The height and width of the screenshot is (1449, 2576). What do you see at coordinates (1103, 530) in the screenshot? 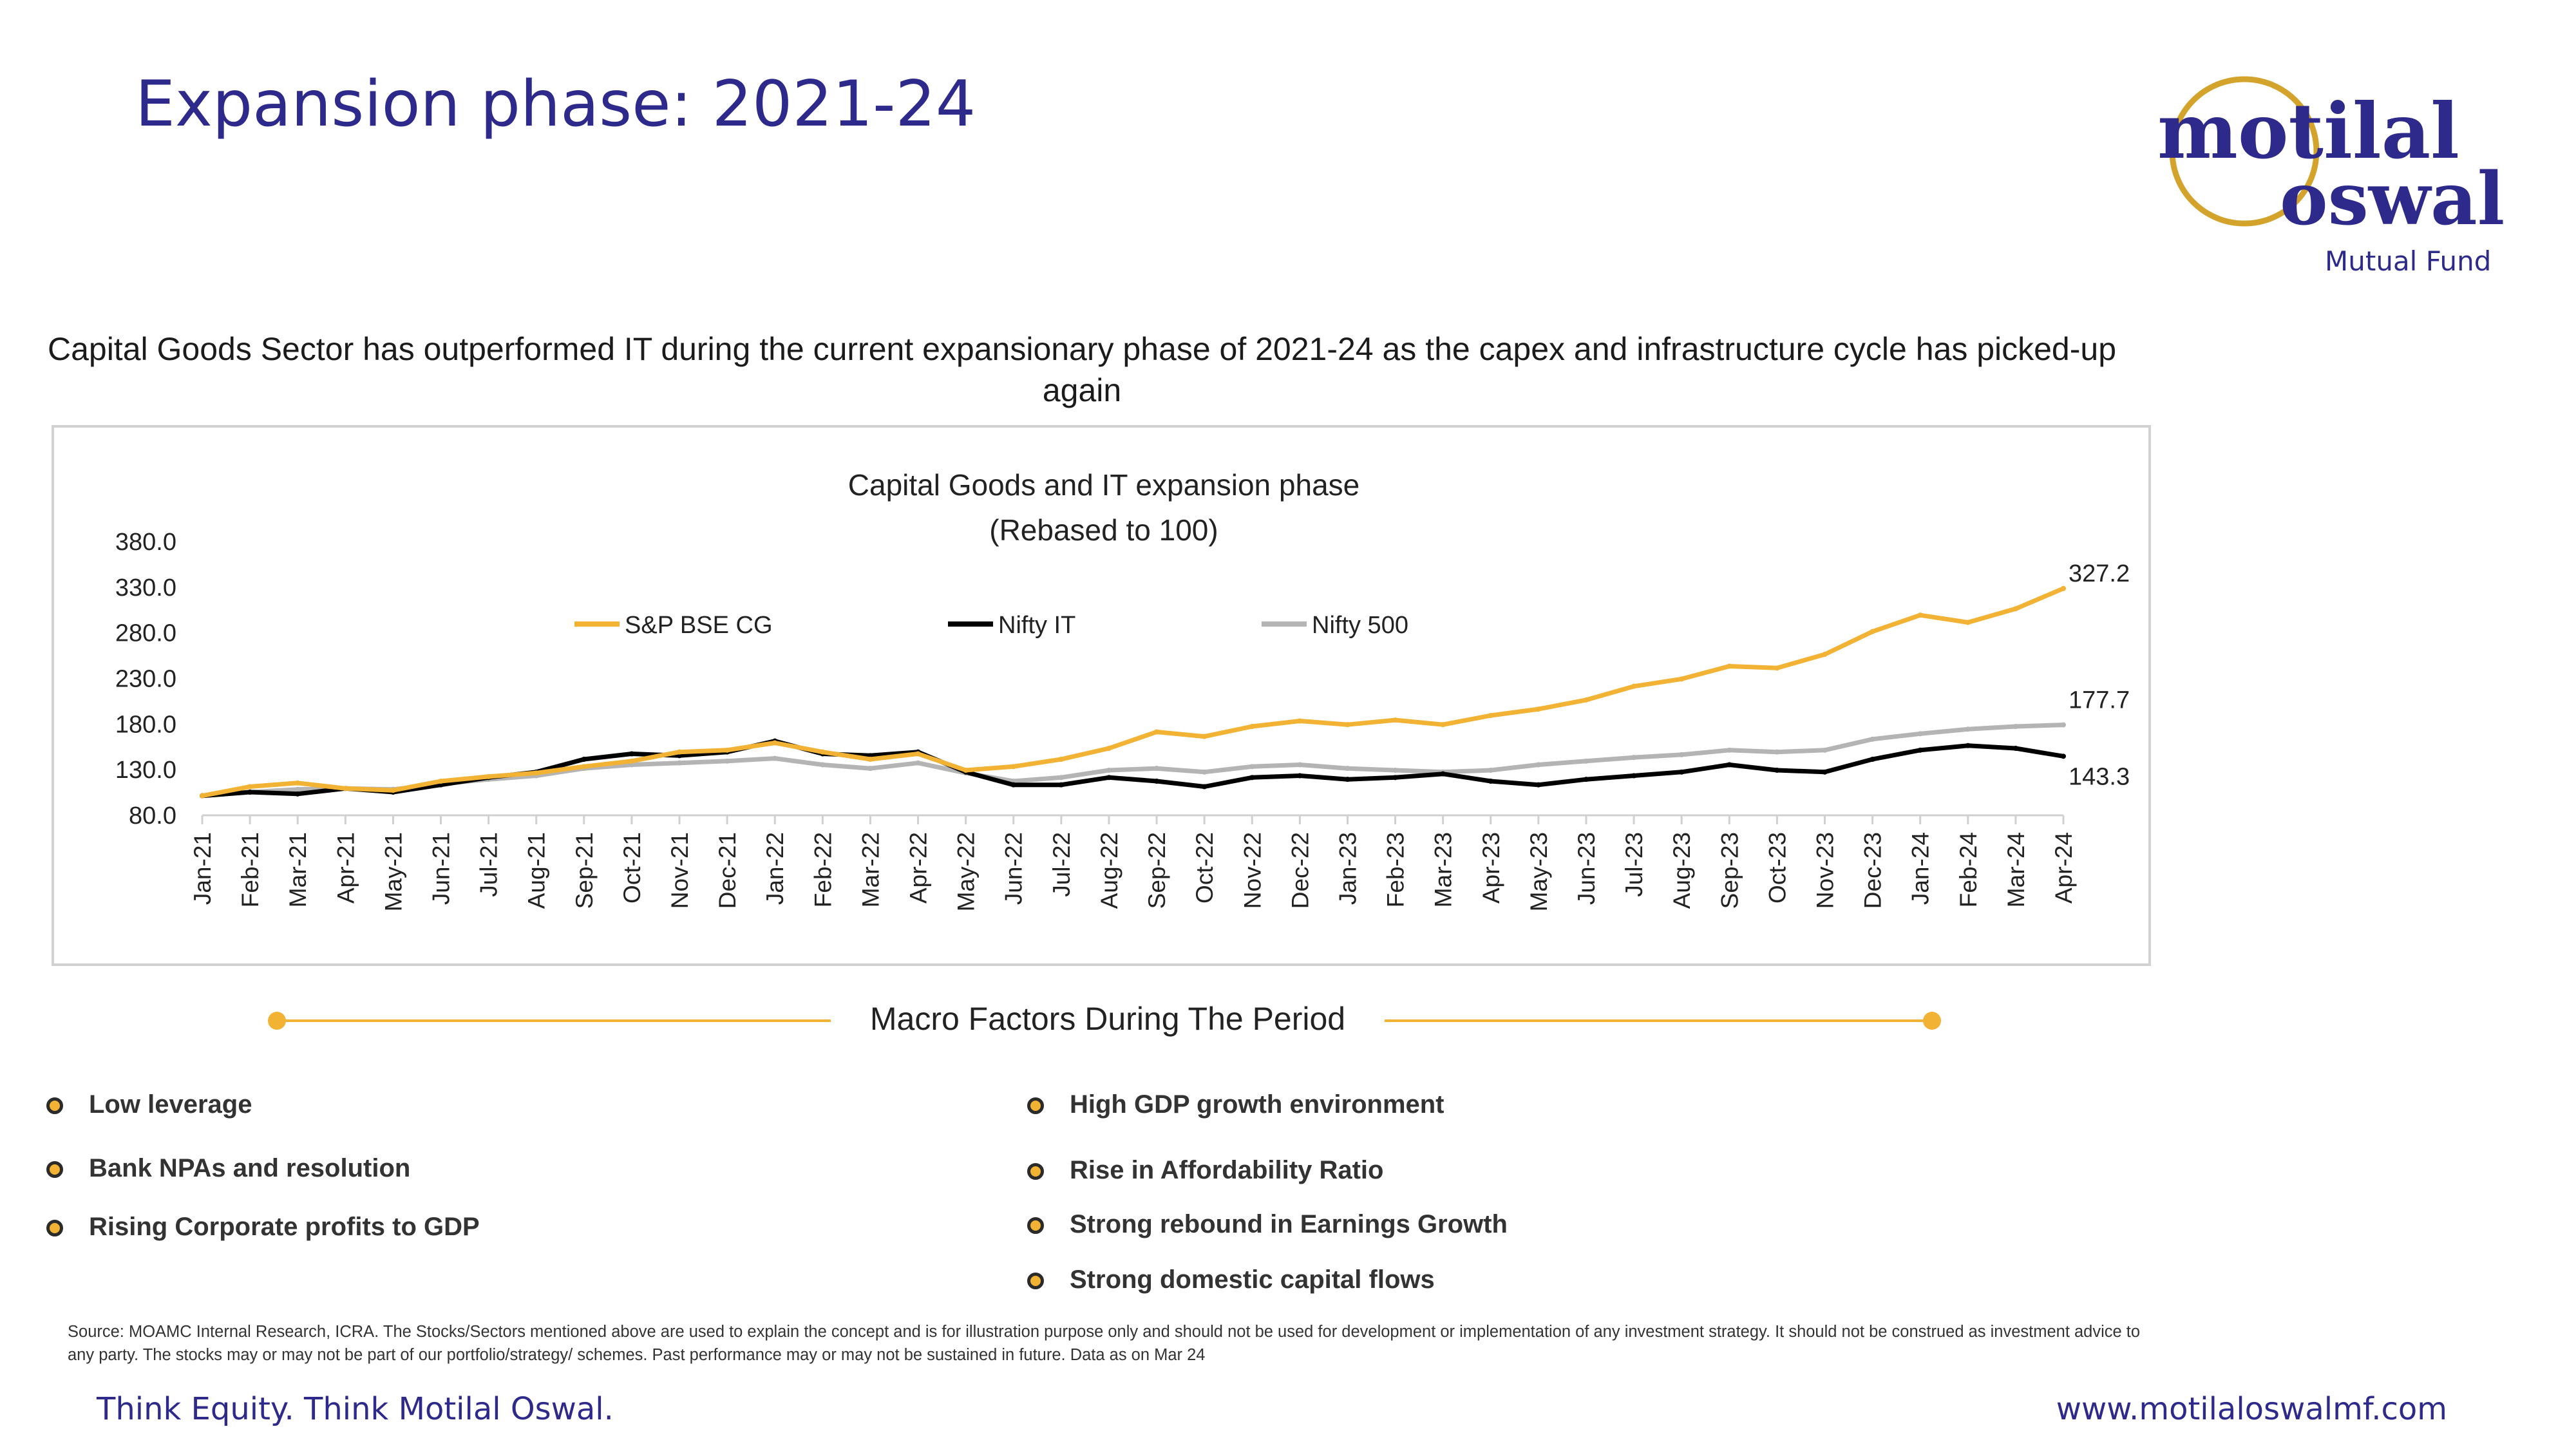
I see `chart-subtitle: (Rebased to 100)` at bounding box center [1103, 530].